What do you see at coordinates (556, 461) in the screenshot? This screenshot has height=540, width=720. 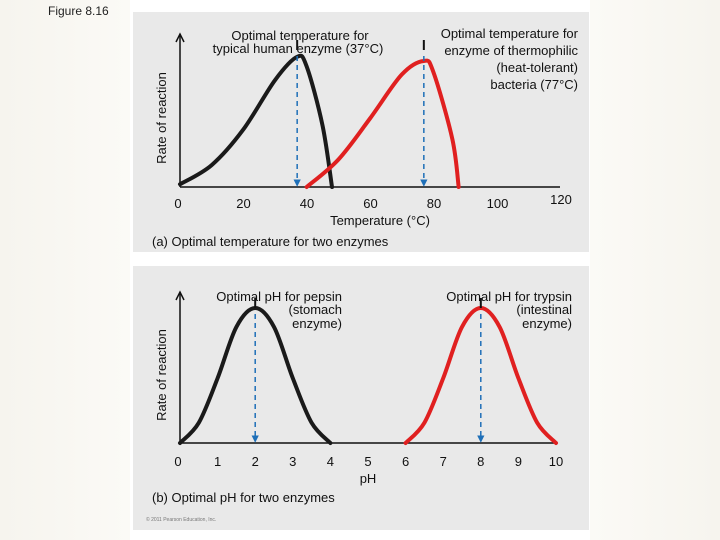 I see `chart-b-x-tick-label: 10` at bounding box center [556, 461].